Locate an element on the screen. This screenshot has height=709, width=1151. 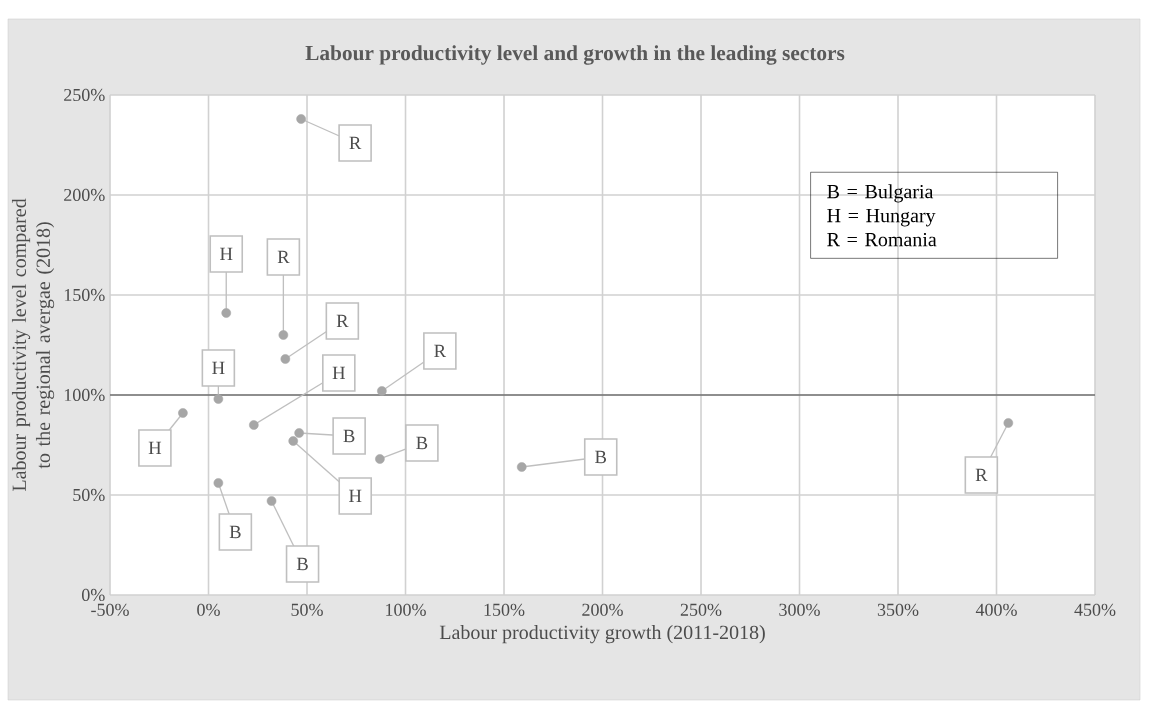
y-axis-title: Labour productivity level compared to the regional avergae (2018) is located at coordinates (33, 345).